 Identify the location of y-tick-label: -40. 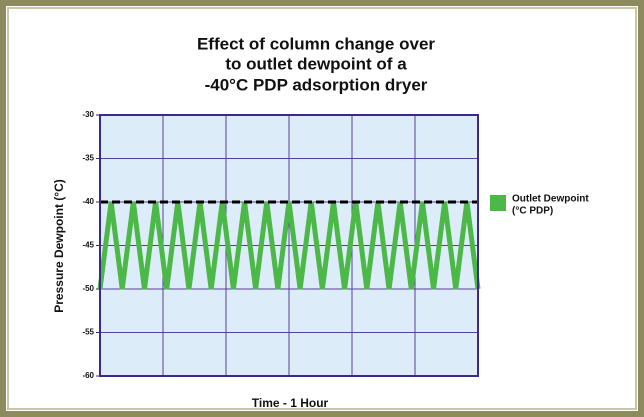
(88, 201).